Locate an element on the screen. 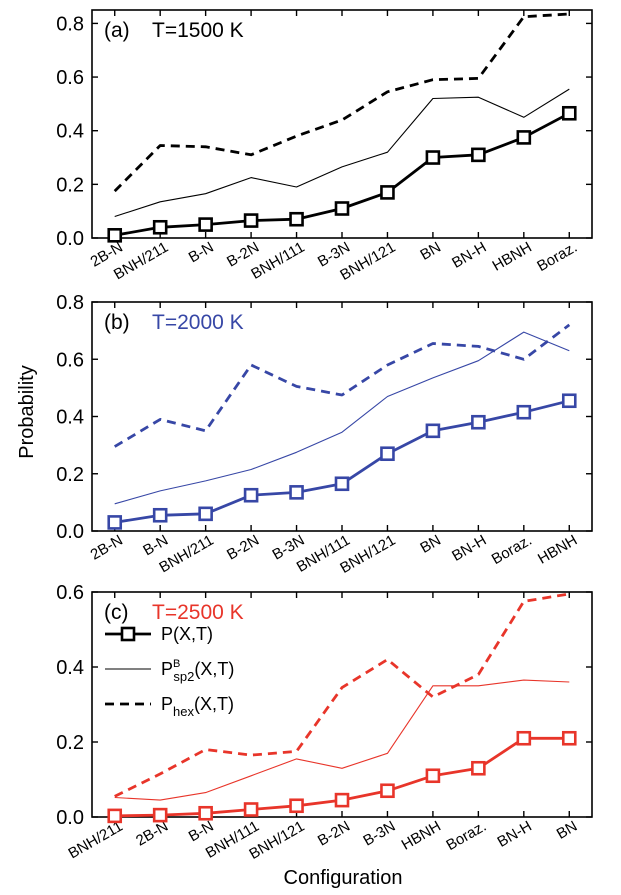 Image resolution: width=621 pixels, height=895 pixels. x-axis-label: Configuration is located at coordinates (343, 878).